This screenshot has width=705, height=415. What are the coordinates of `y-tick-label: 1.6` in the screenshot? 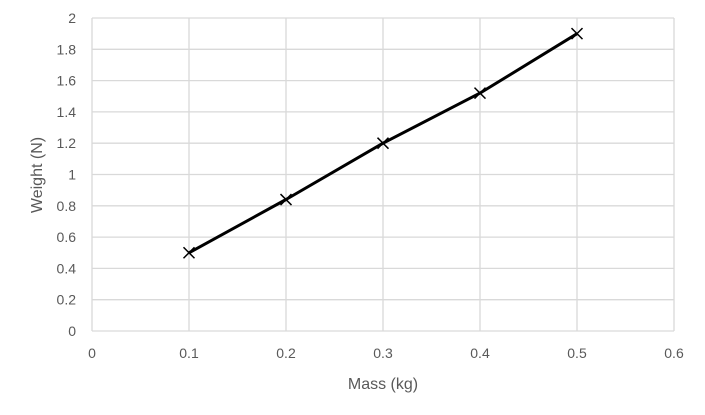 It's located at (67, 81).